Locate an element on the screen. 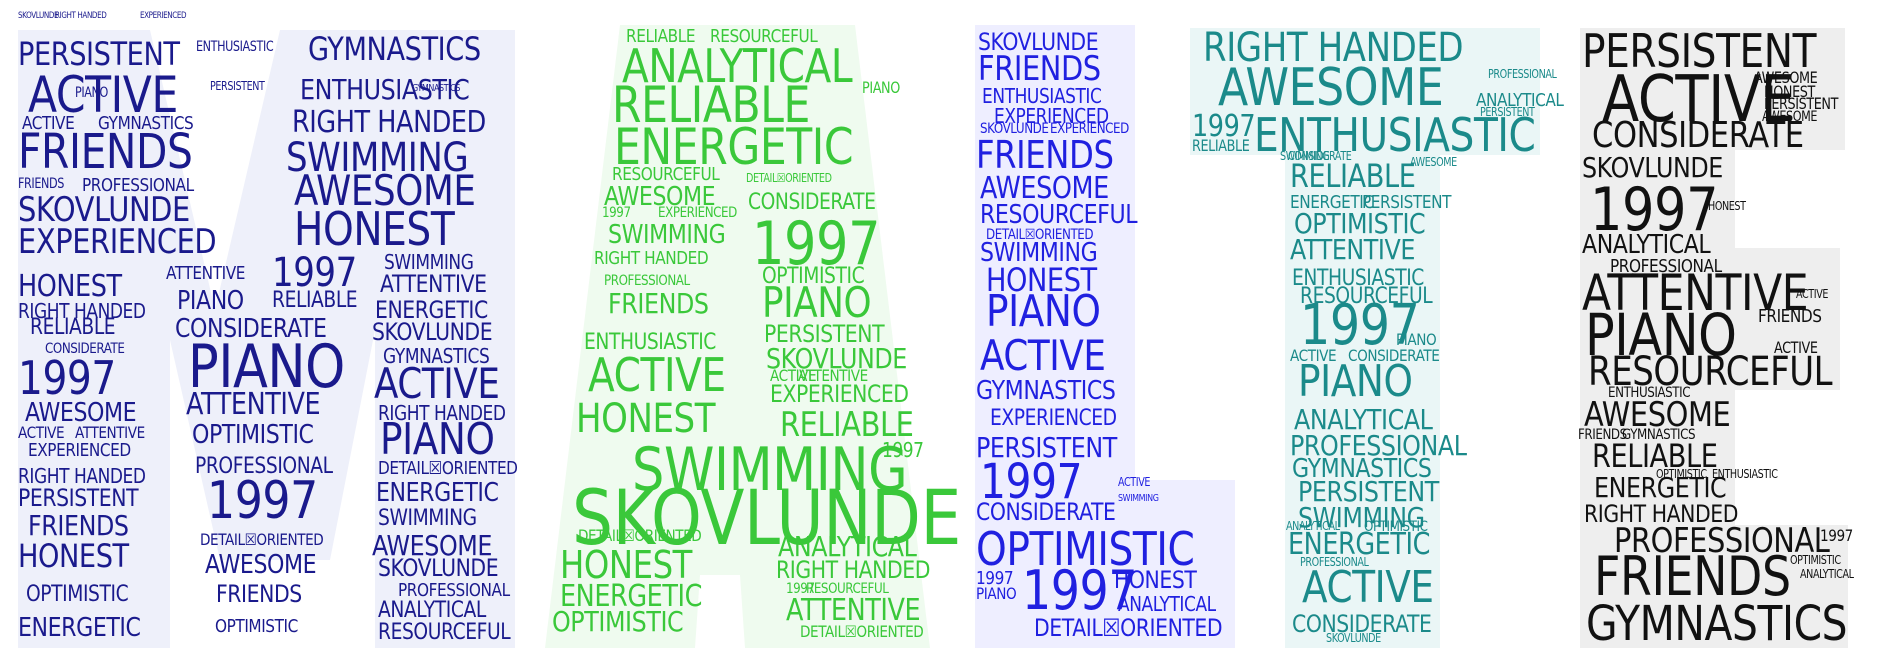 This screenshot has height=658, width=1879. word-m-47: HONEST is located at coordinates (374, 229).